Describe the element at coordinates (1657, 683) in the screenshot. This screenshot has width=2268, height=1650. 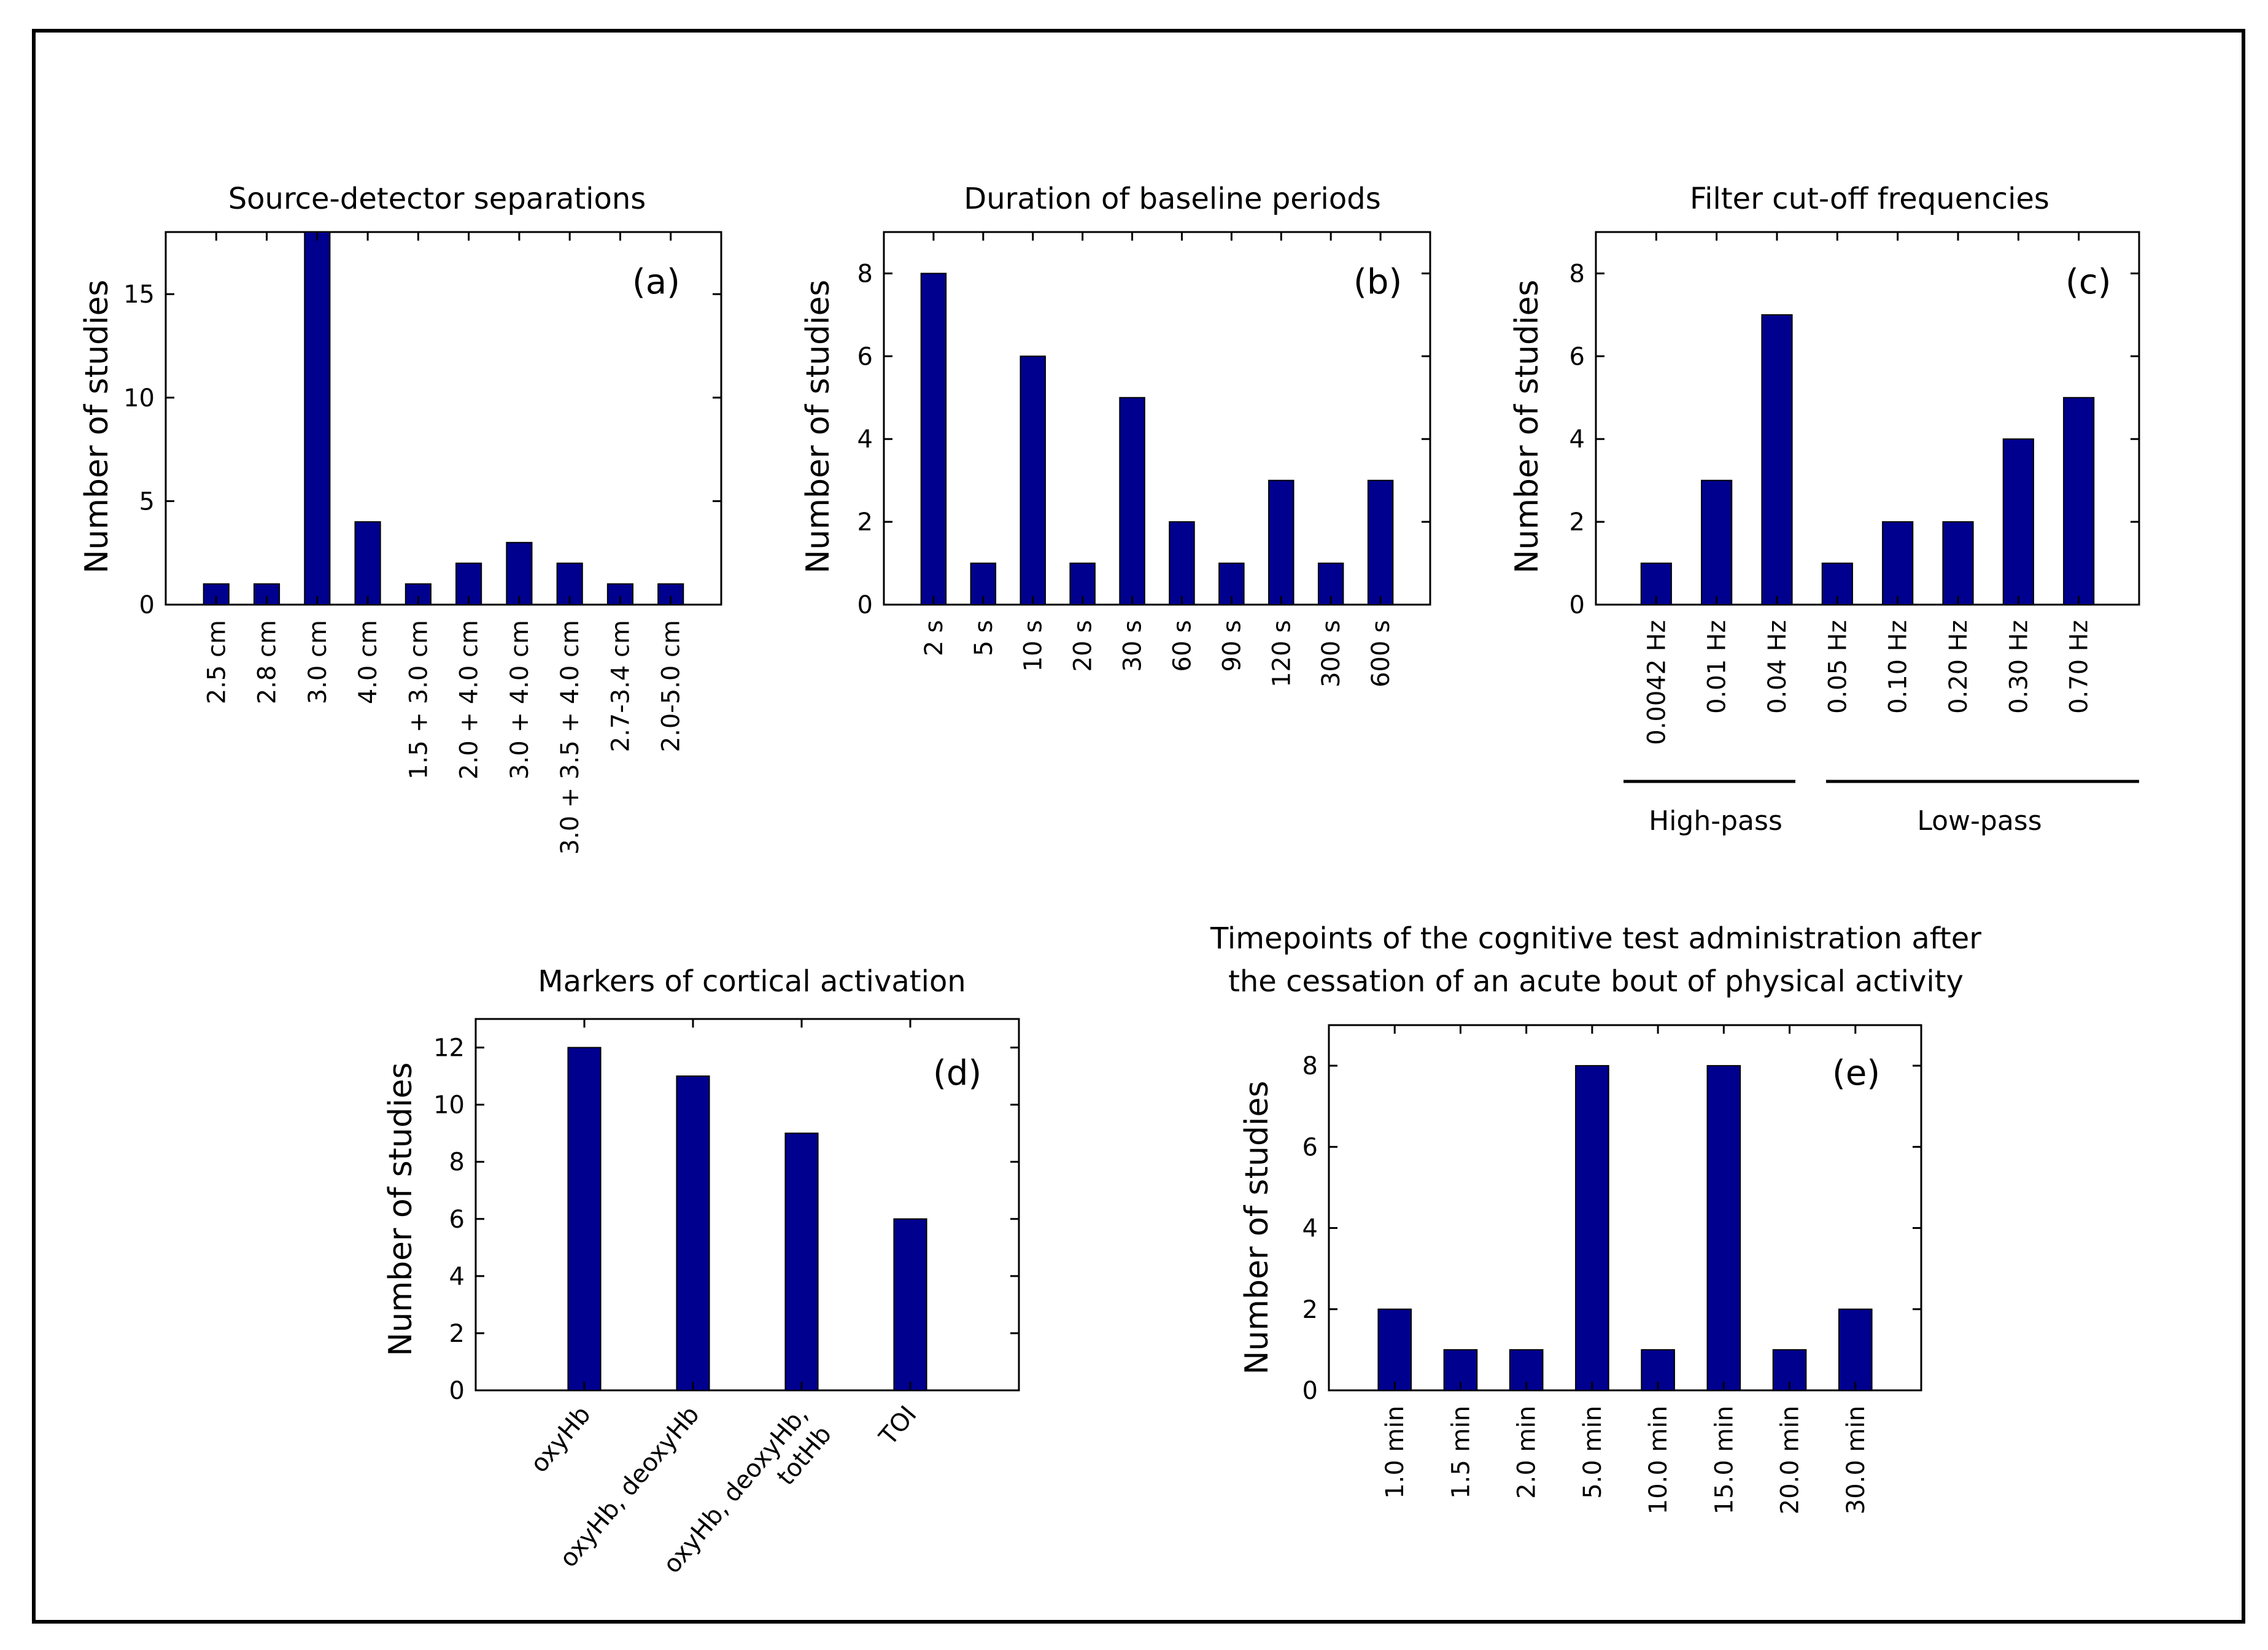
I see `chart-c-xtick-label: 0.0042 Hz` at that location.